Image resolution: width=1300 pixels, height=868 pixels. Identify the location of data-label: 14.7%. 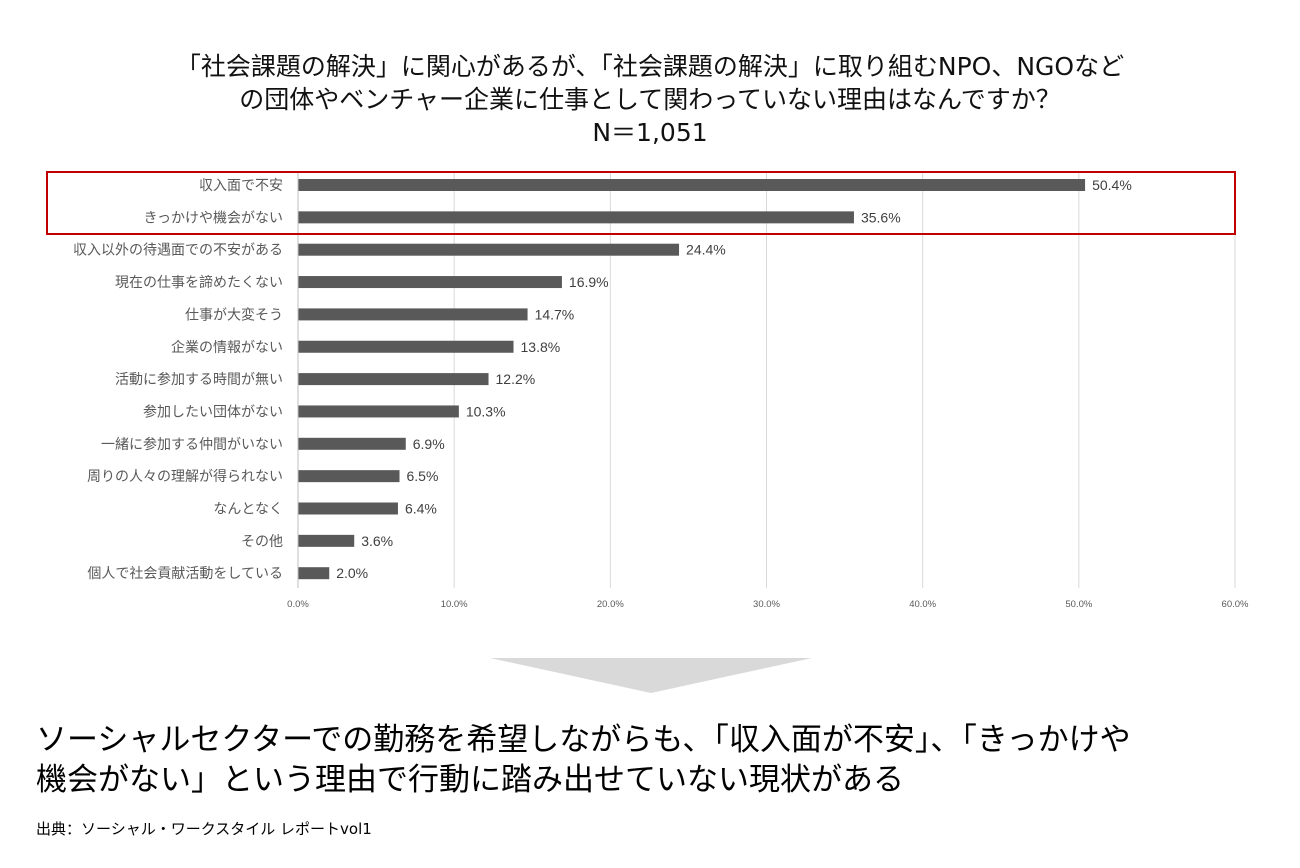
(555, 314).